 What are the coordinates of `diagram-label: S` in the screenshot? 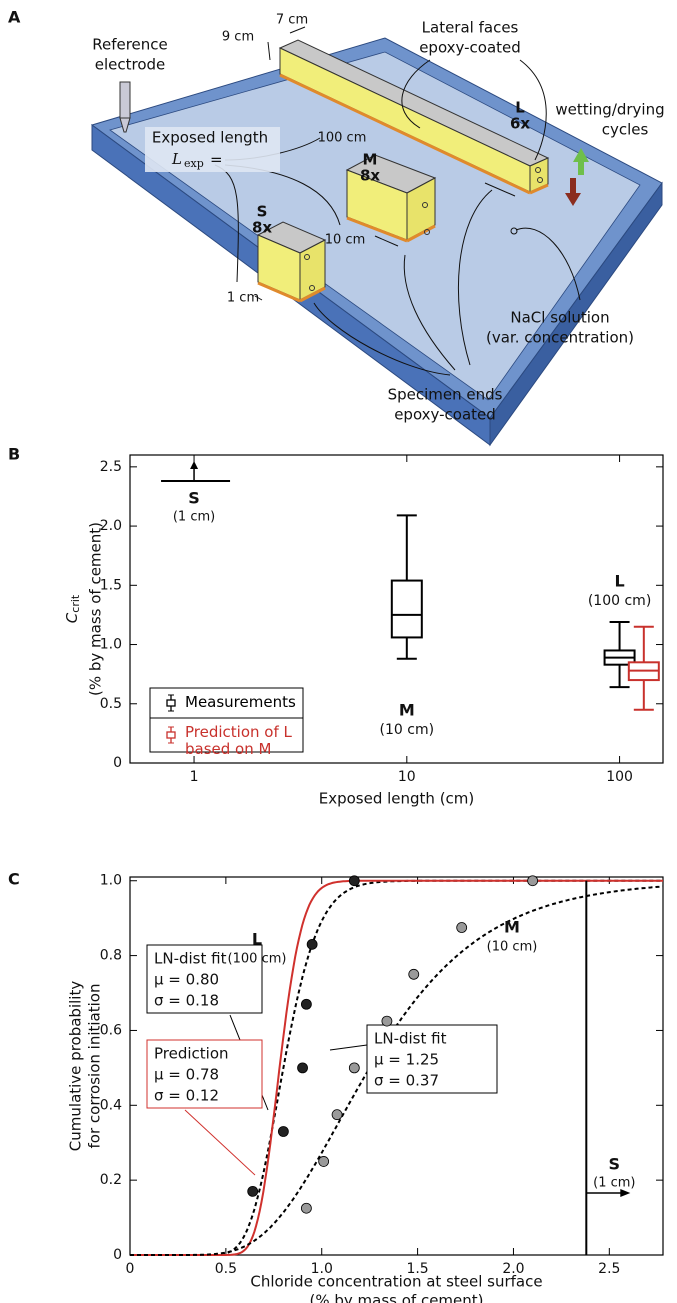 It's located at (262, 212).